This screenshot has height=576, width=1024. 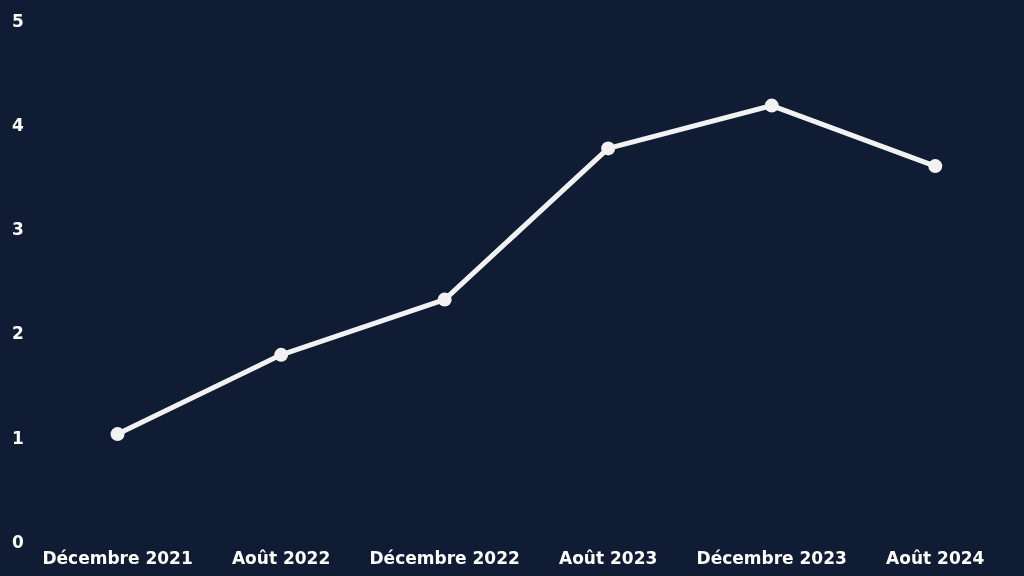 What do you see at coordinates (17, 542) in the screenshot?
I see `y-tick-label: 0` at bounding box center [17, 542].